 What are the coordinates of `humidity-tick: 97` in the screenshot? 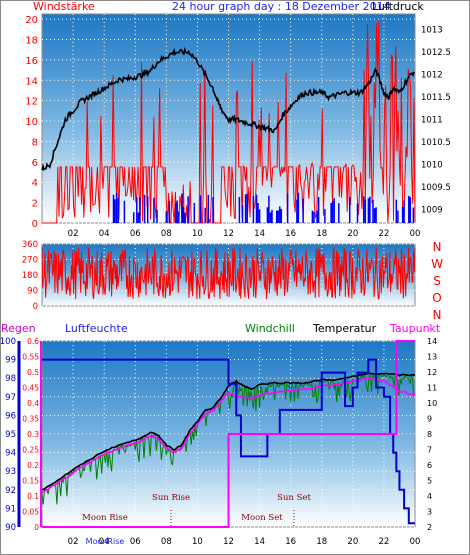 It's located at (10, 398).